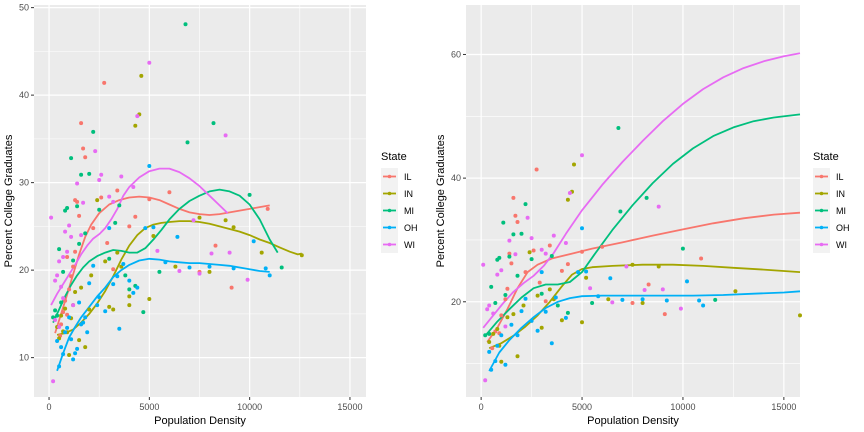 This screenshot has width=864, height=432. I want to click on right-legend-title: State, so click(826, 157).